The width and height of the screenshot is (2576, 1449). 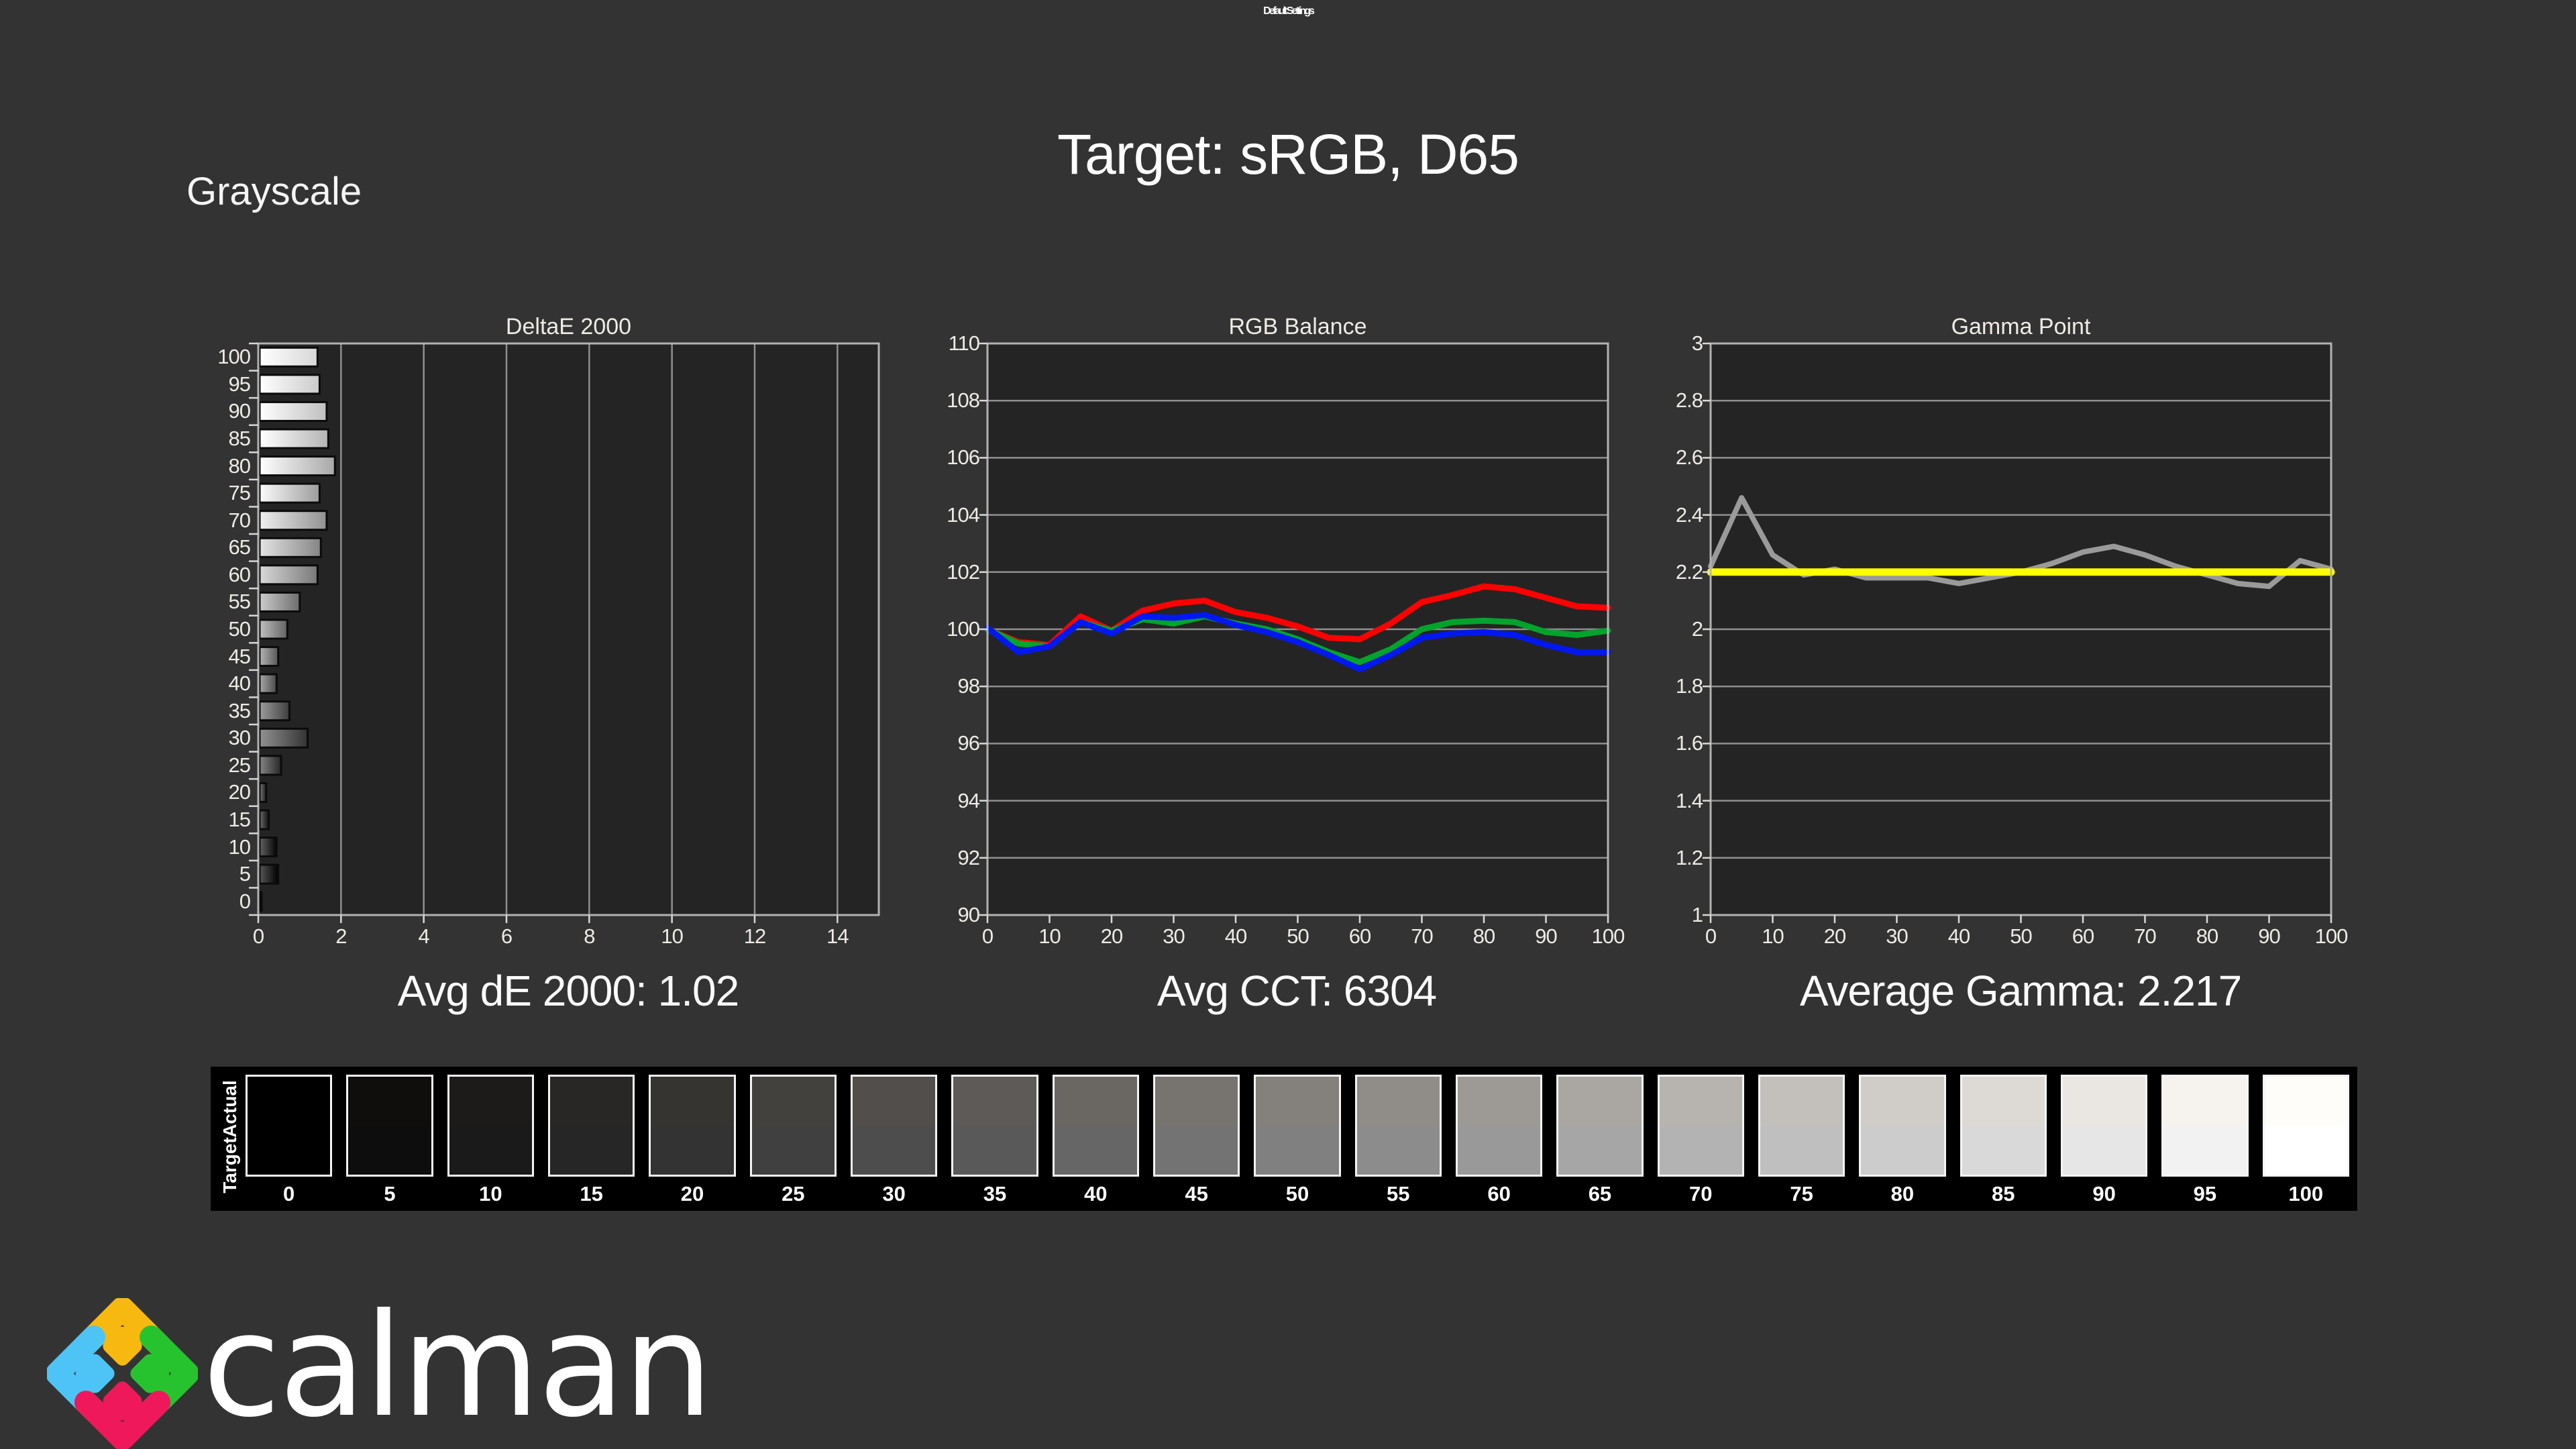 I want to click on swatch-label-60: 60, so click(x=1499, y=1193).